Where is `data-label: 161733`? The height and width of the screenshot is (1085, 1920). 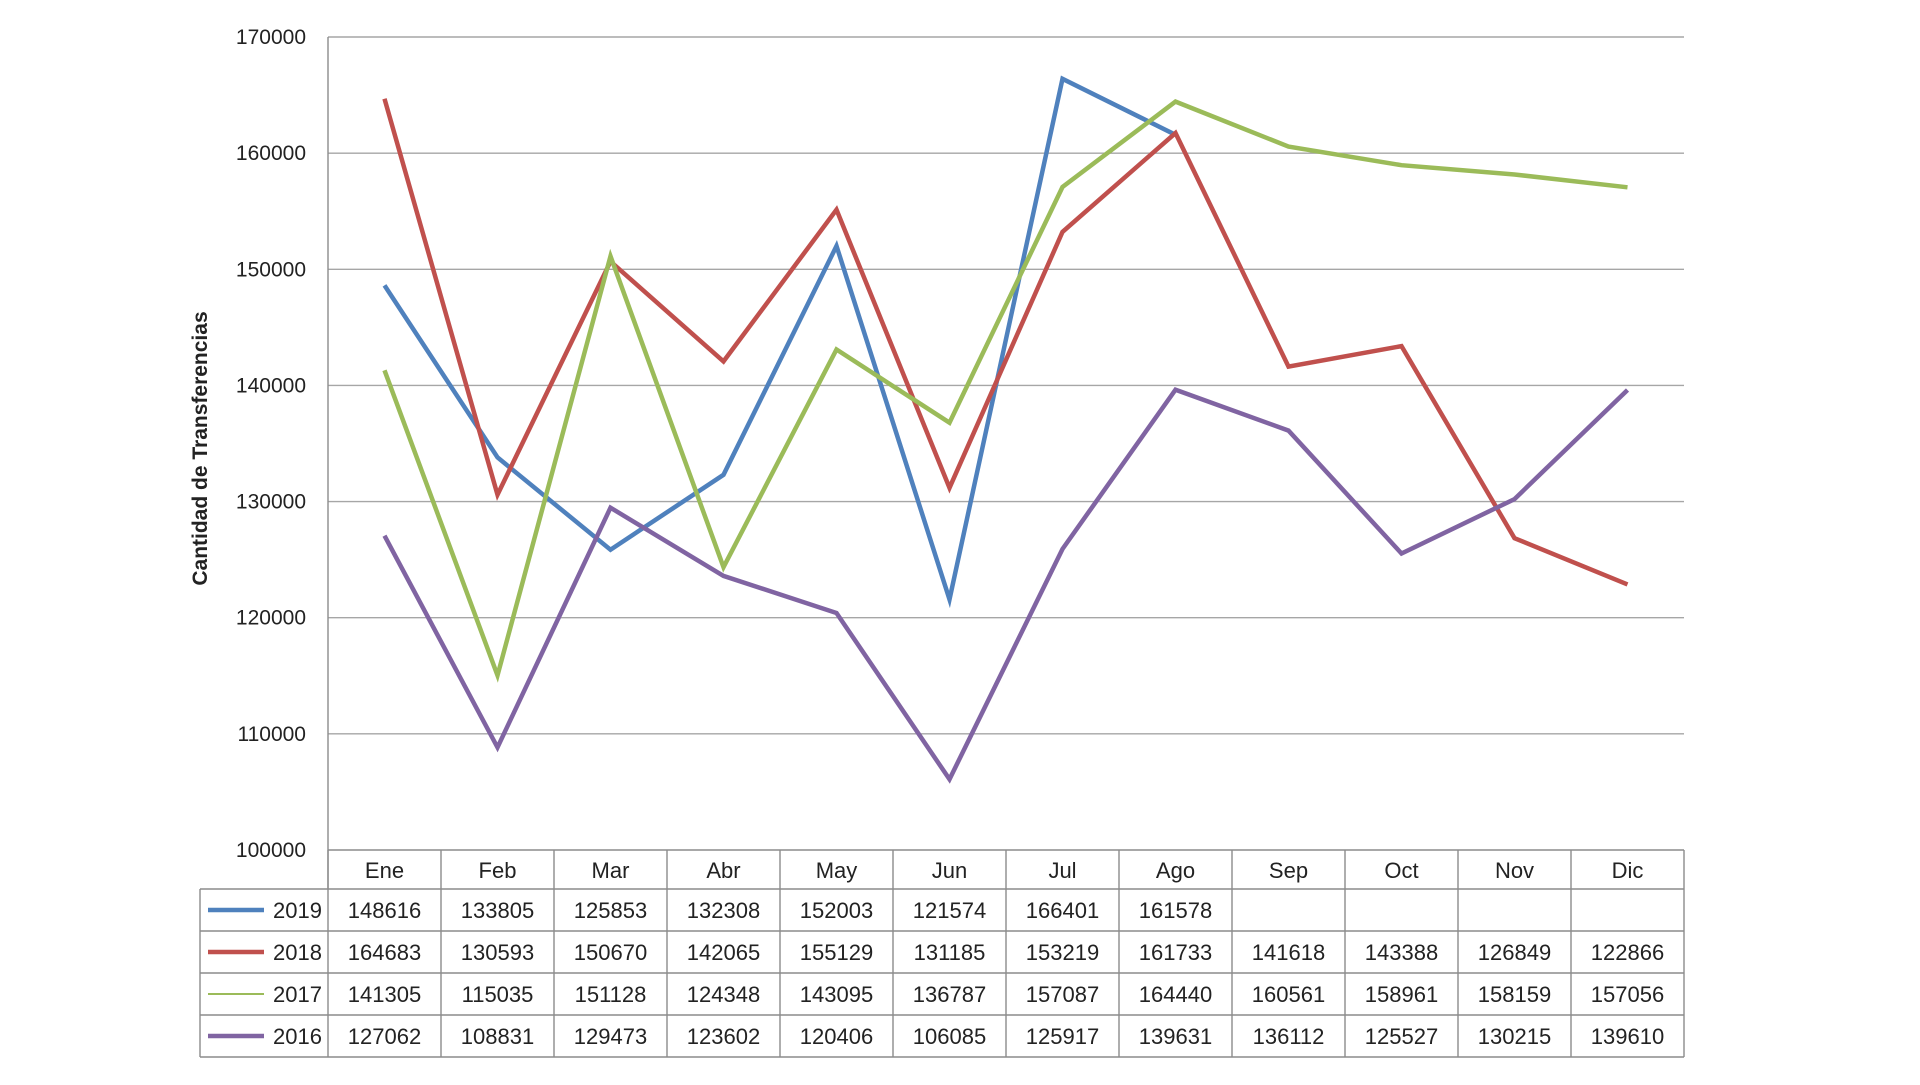 data-label: 161733 is located at coordinates (1175, 952).